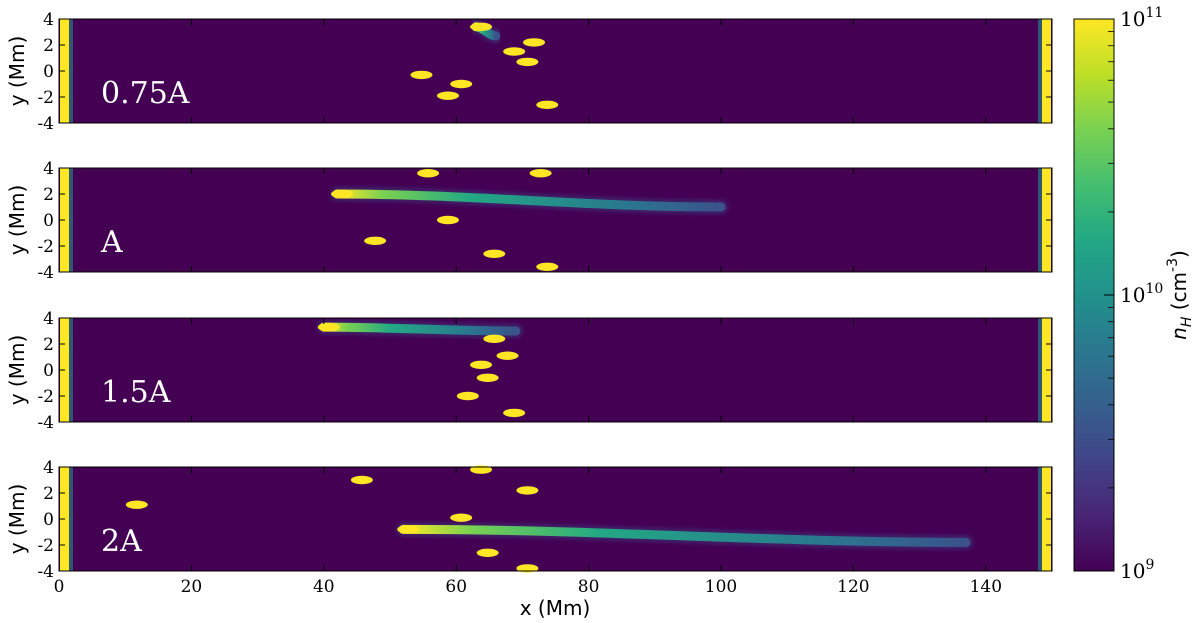 This screenshot has height=623, width=1200. I want to click on x-tick-label: 100, so click(721, 587).